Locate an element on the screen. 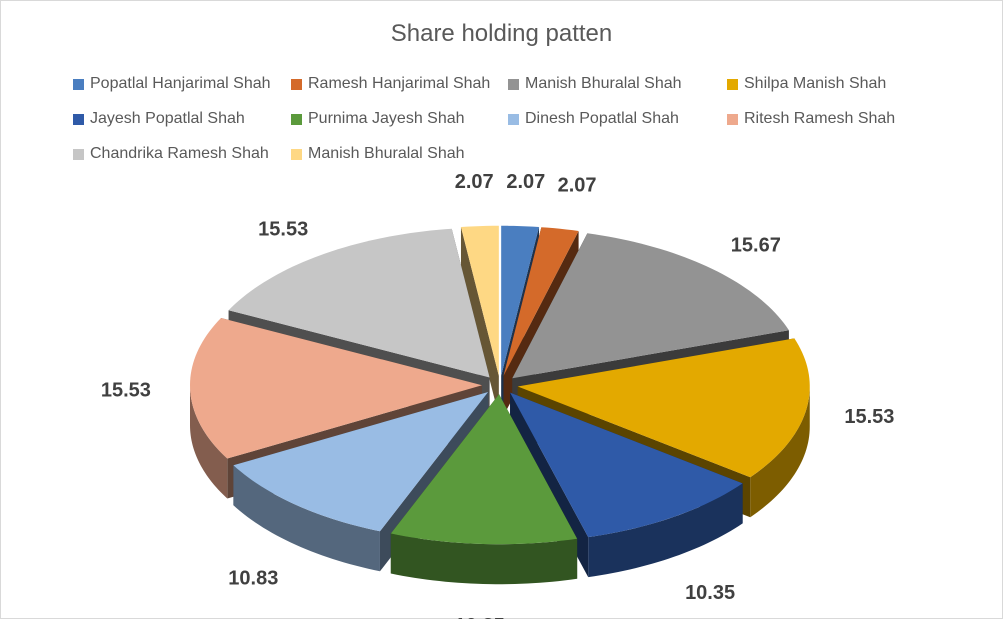 The image size is (1003, 619). legend-item-ramesh-hanjarimal-shah: Ramesh Hanjarimal Shah is located at coordinates (390, 84).